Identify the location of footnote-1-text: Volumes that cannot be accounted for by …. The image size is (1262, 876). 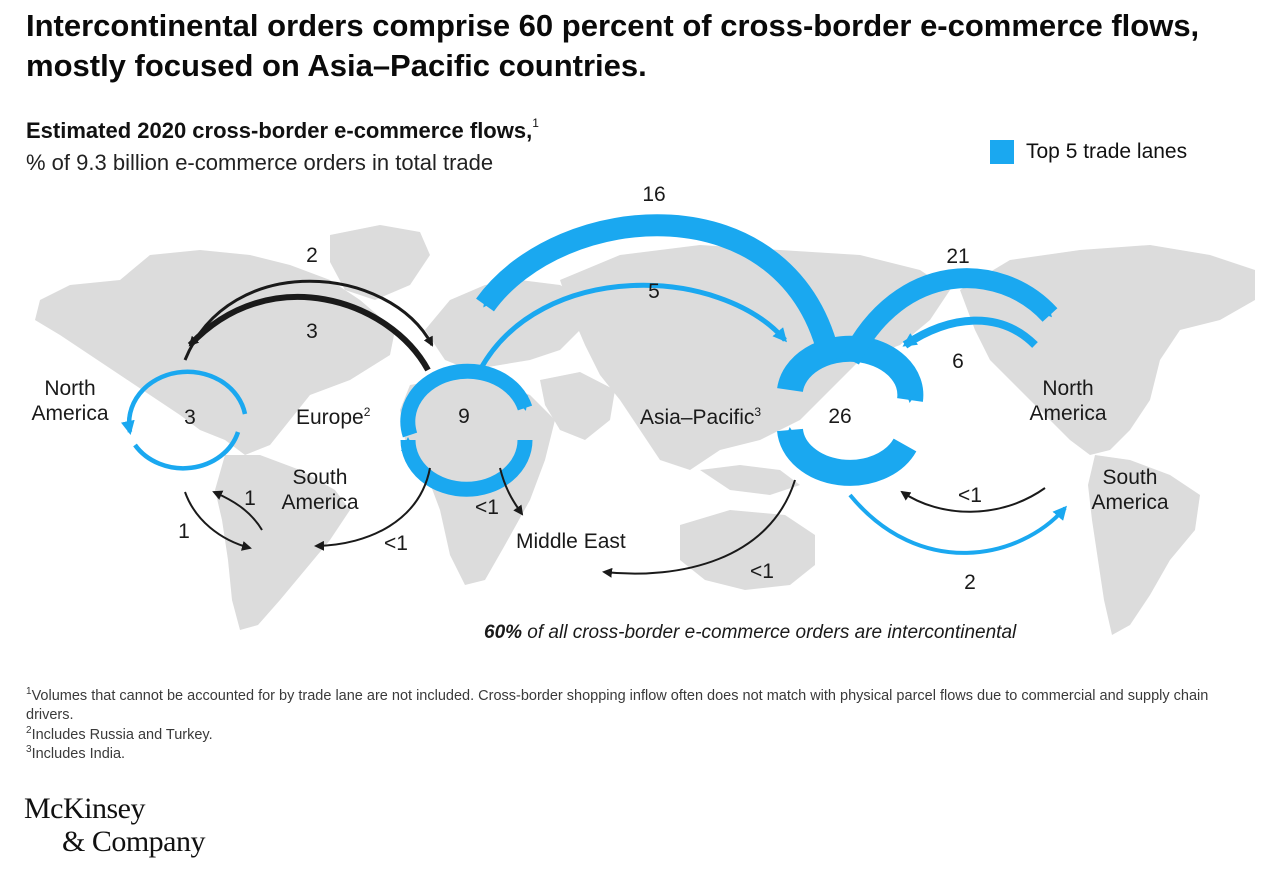
(617, 705).